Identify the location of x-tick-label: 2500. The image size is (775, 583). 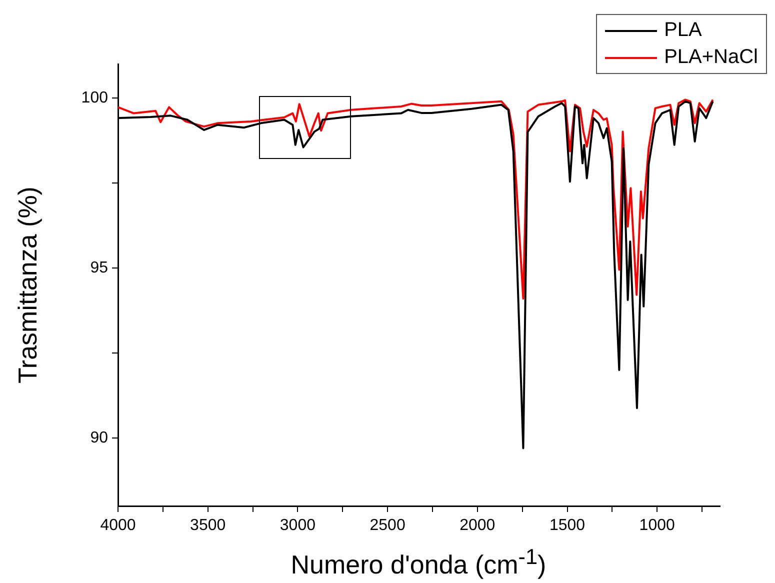
(388, 525).